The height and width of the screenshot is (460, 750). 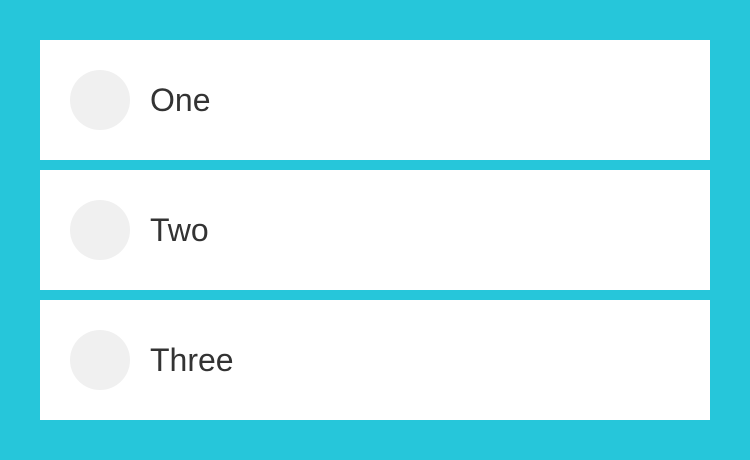 What do you see at coordinates (179, 230) in the screenshot?
I see `list-item-label: Two` at bounding box center [179, 230].